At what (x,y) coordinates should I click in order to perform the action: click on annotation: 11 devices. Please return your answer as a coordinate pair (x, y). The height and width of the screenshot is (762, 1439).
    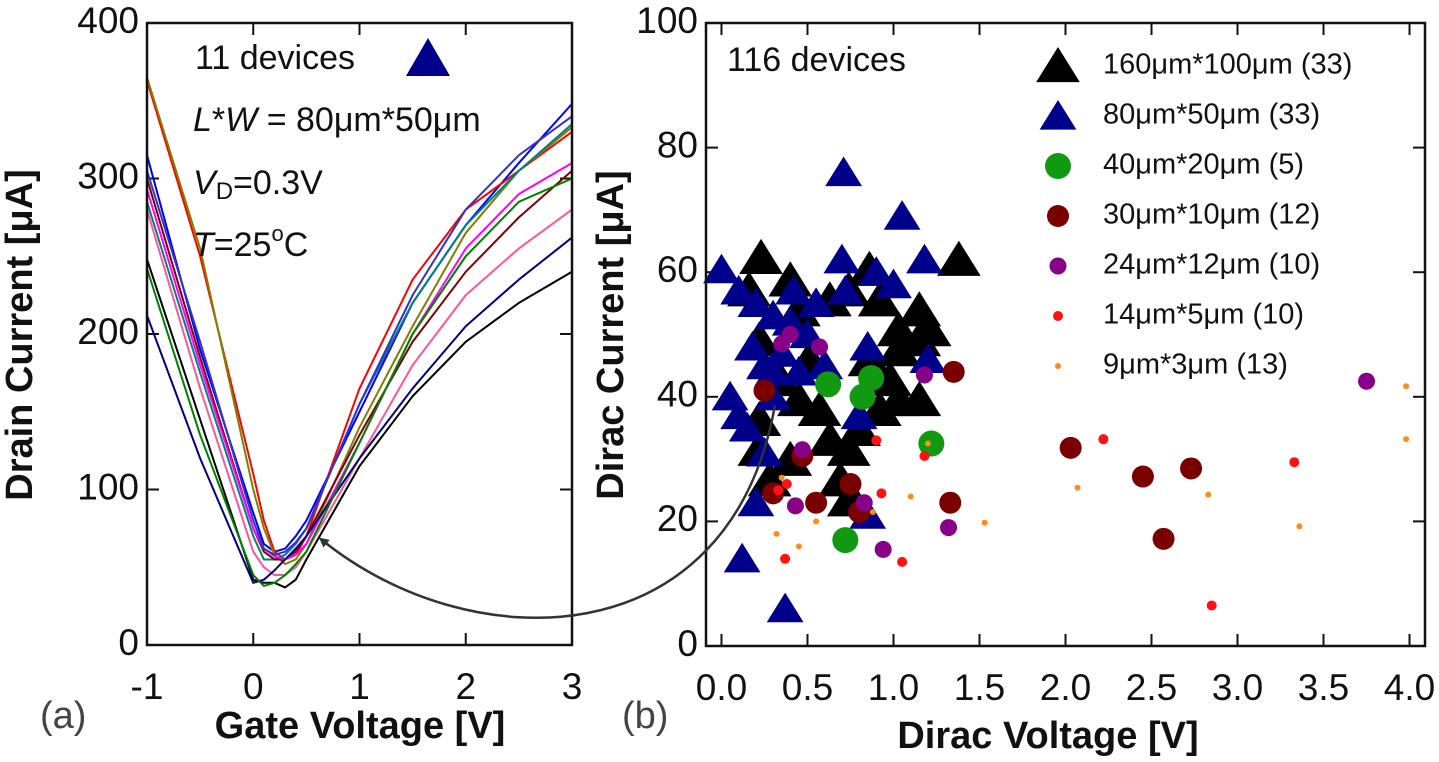
    Looking at the image, I should click on (275, 58).